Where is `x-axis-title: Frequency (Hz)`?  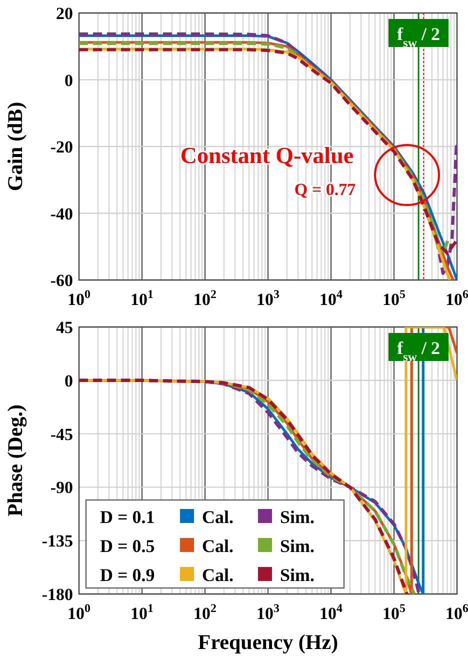 x-axis-title: Frequency (Hz) is located at coordinates (268, 642).